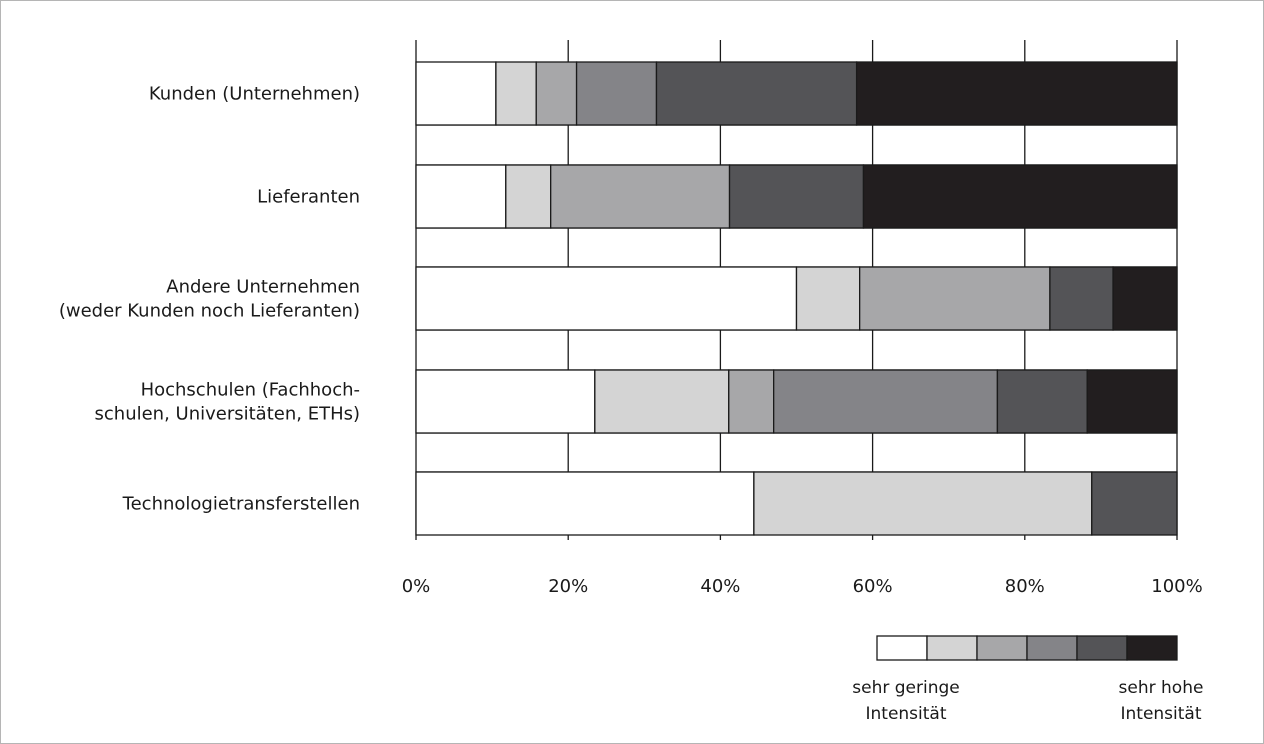  What do you see at coordinates (241, 504) in the screenshot?
I see `category-label: Technologietransferstellen` at bounding box center [241, 504].